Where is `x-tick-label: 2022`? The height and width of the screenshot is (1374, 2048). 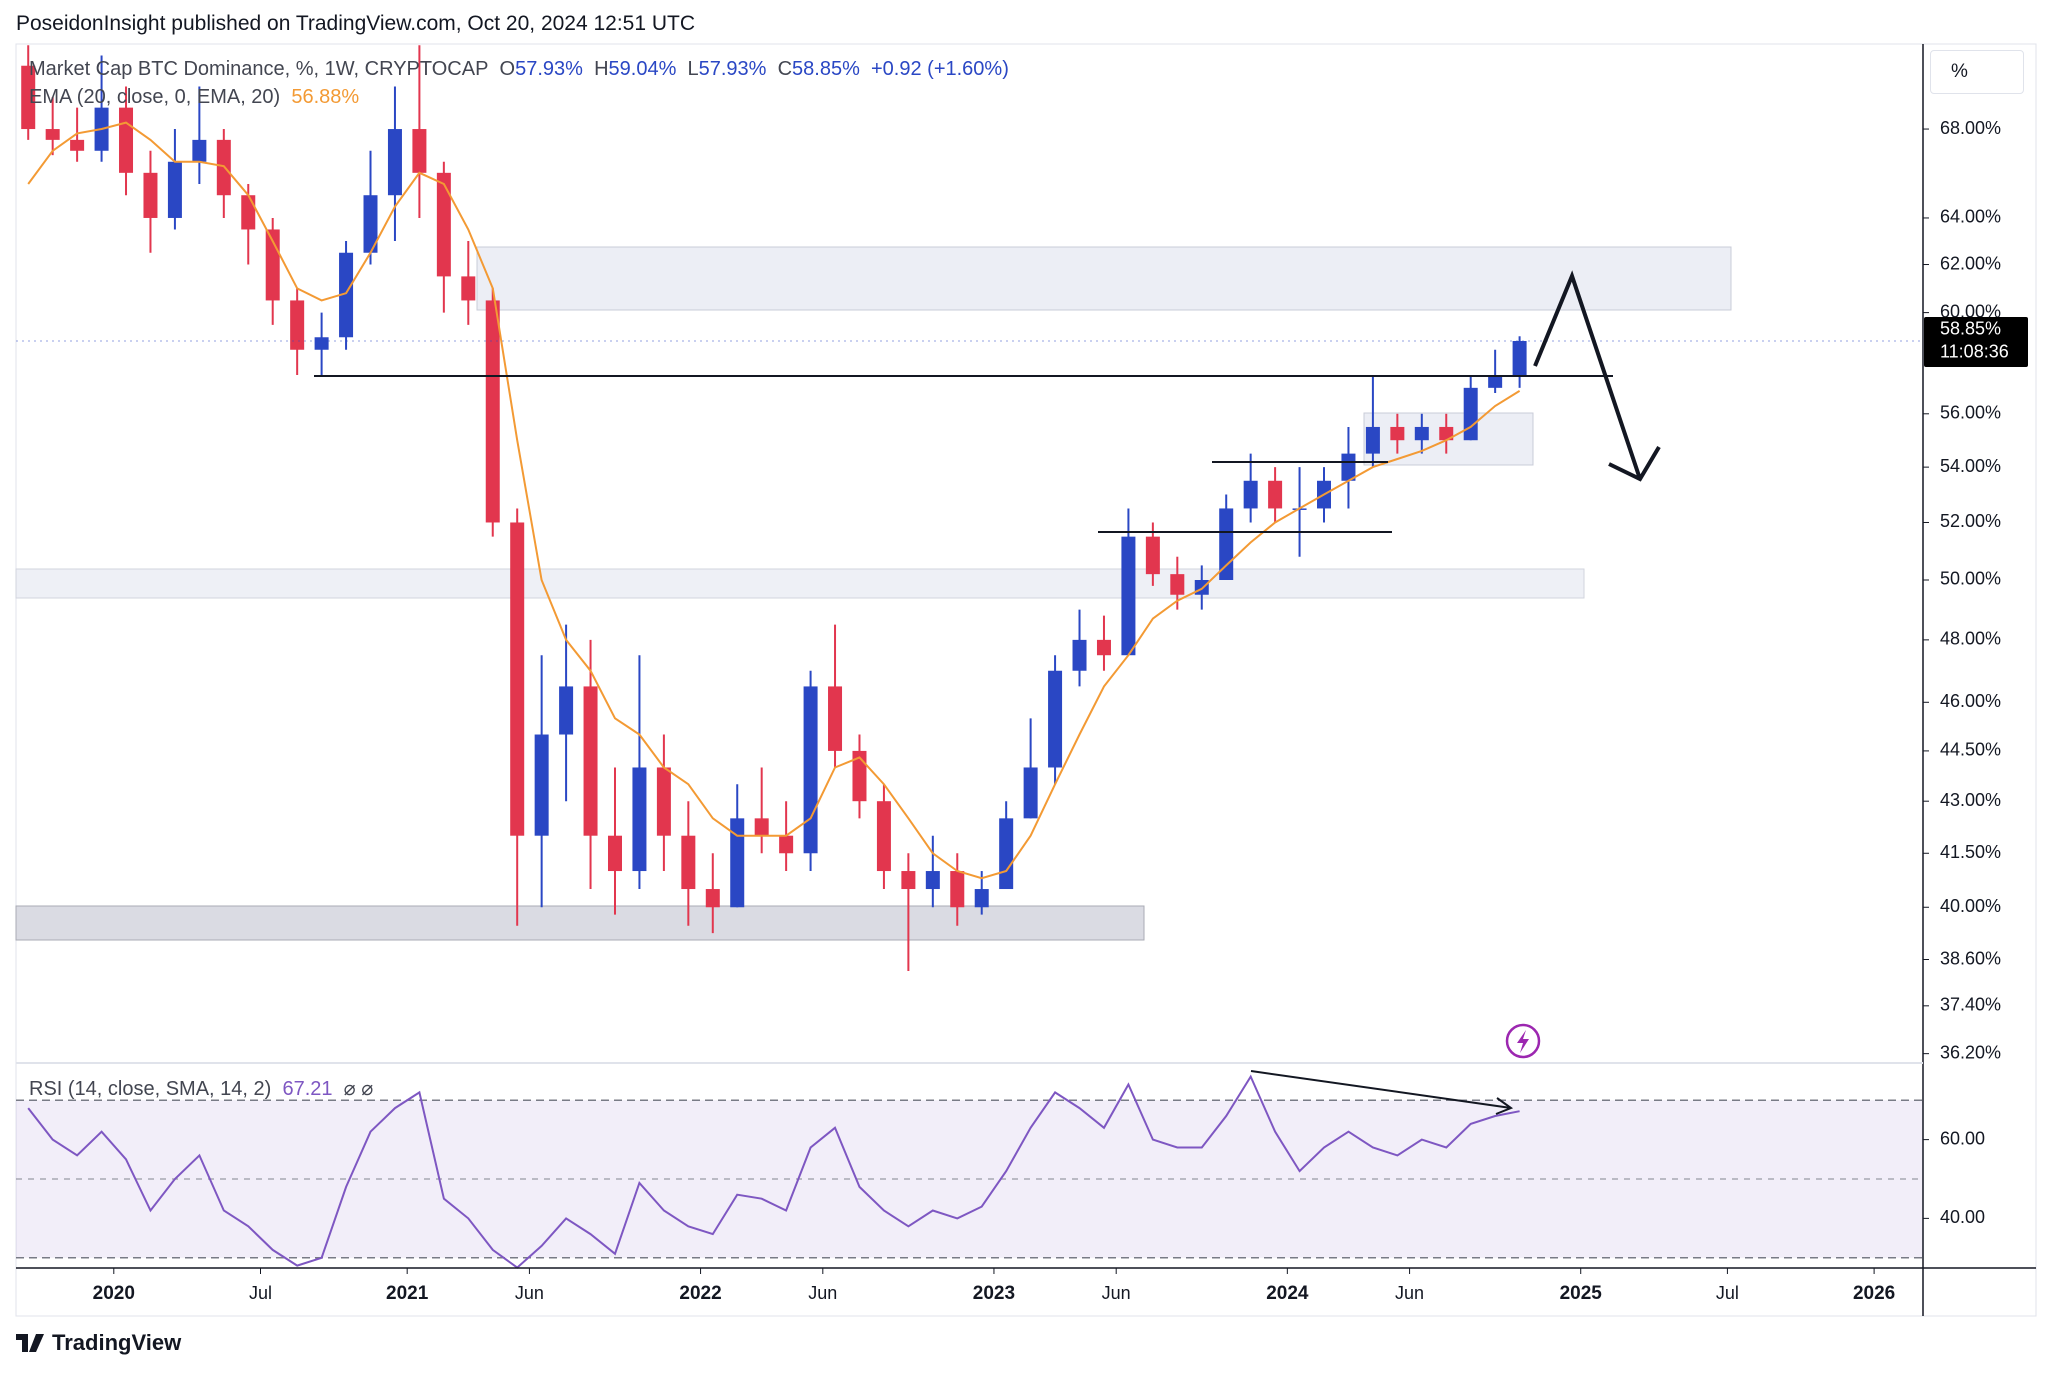 x-tick-label: 2022 is located at coordinates (700, 1293).